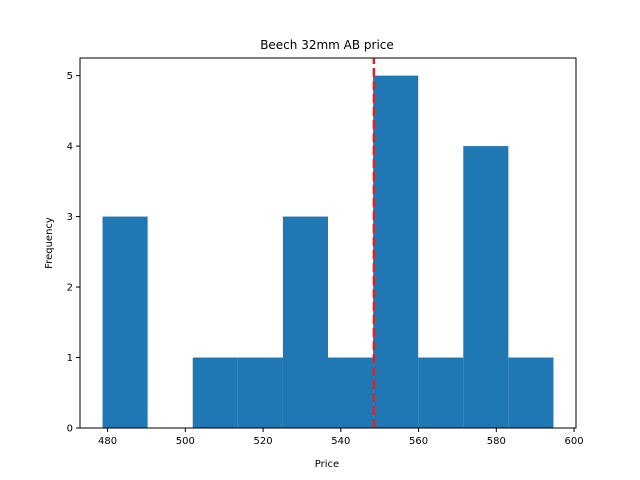 The width and height of the screenshot is (640, 480). I want to click on x-tick-label: 600, so click(574, 441).